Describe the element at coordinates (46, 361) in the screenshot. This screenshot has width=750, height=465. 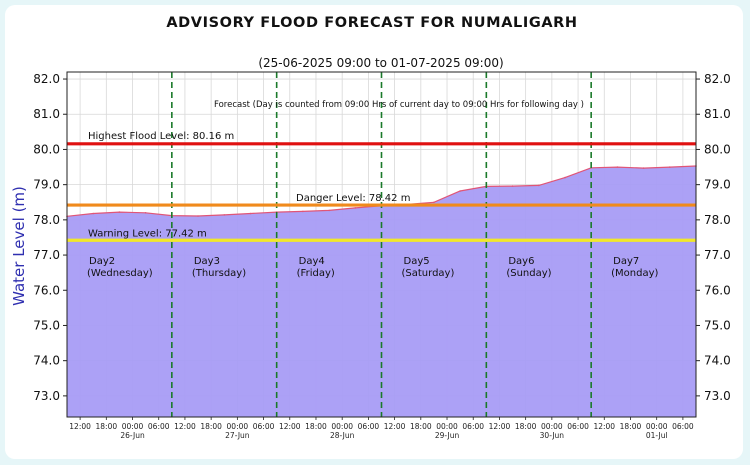
I see `y-tick-label: 74.0` at that location.